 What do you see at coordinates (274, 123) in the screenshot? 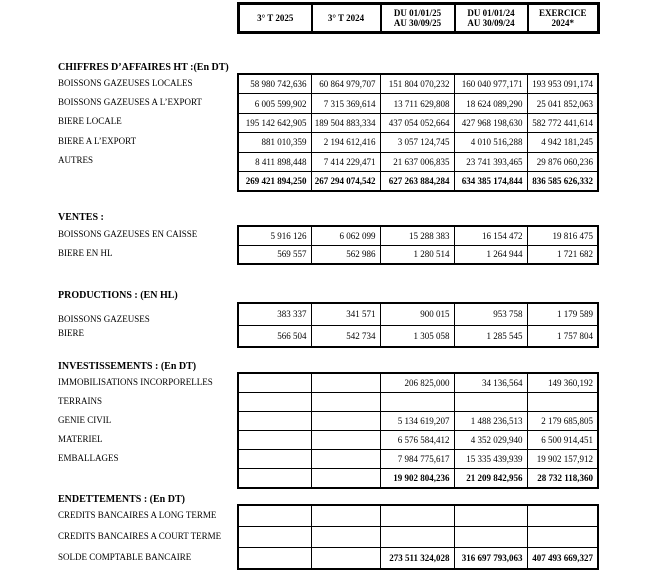
I see `data-cell: 195 142 642,905` at bounding box center [274, 123].